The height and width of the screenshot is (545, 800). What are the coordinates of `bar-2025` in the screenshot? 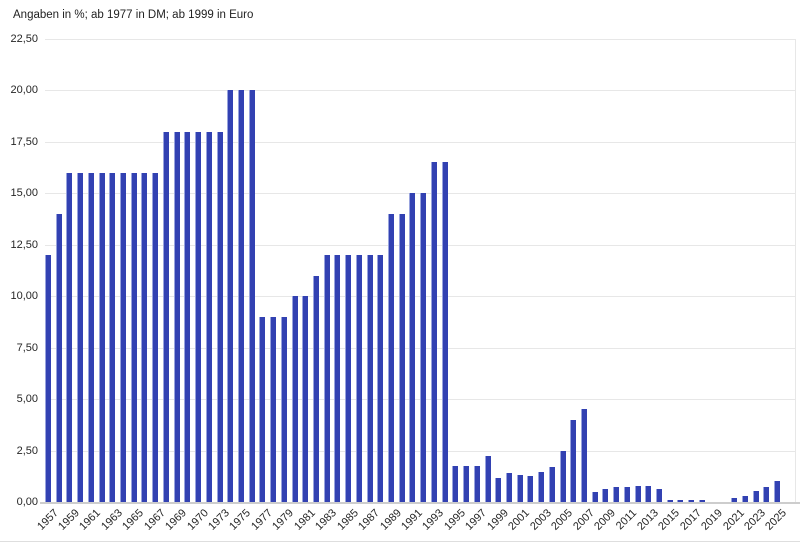 It's located at (776, 491).